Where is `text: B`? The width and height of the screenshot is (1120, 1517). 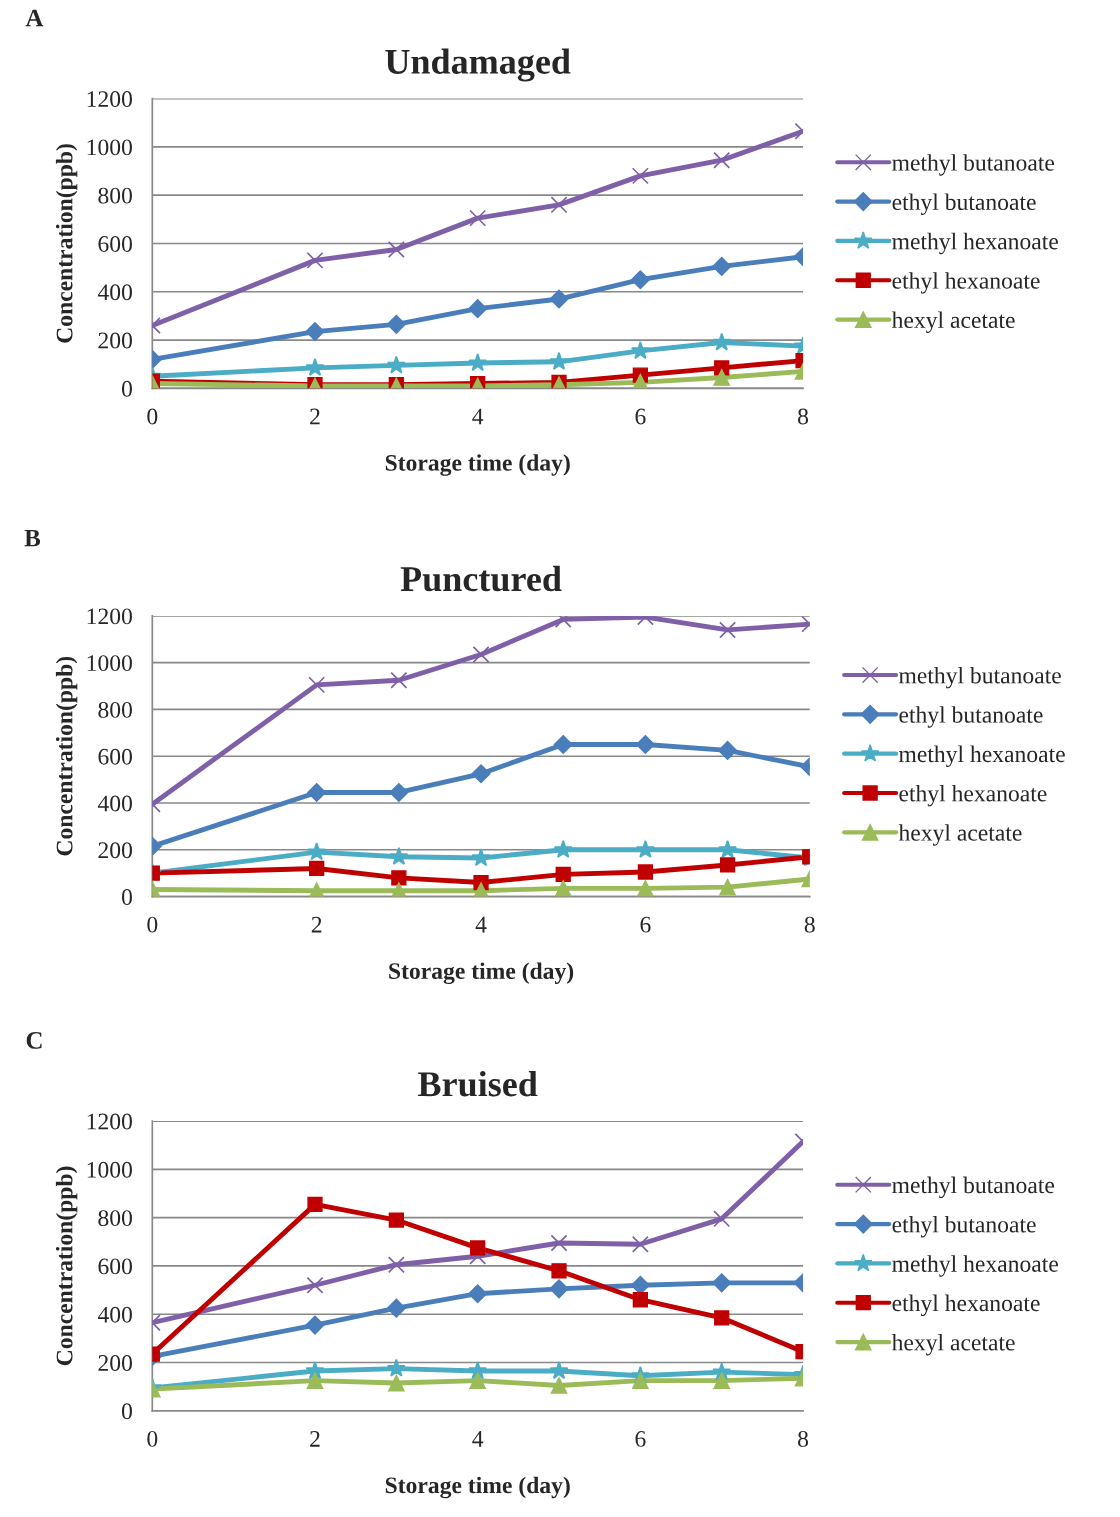 text: B is located at coordinates (32, 538).